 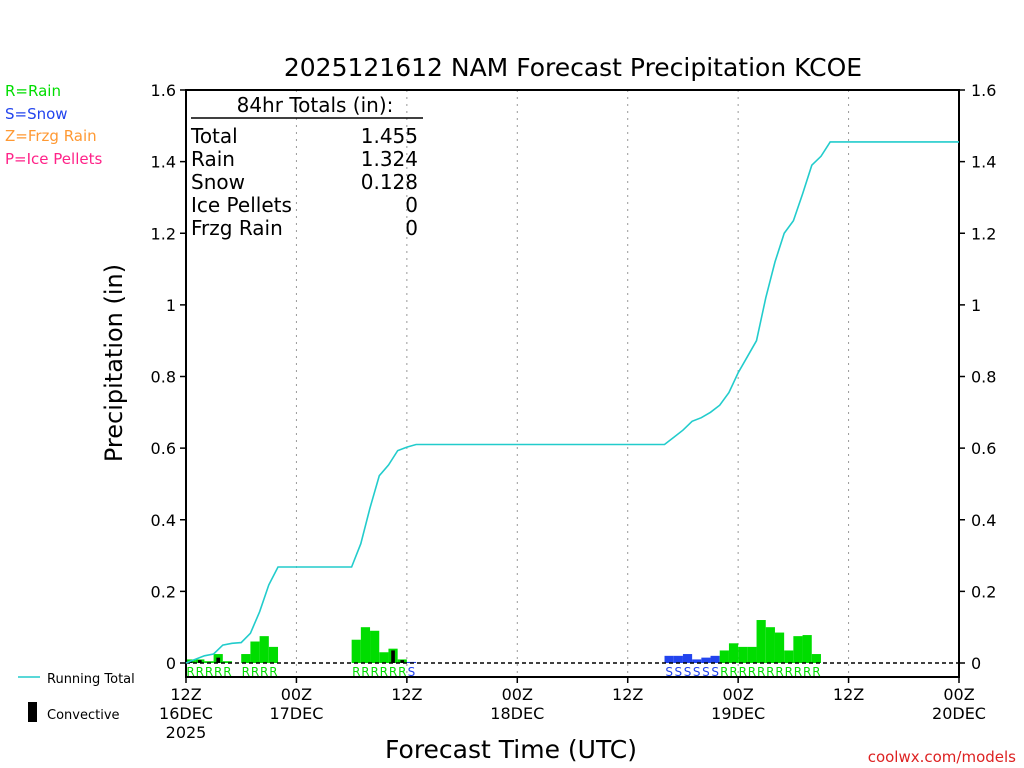 I want to click on y-tick-label-left: 0.6, so click(x=163, y=448).